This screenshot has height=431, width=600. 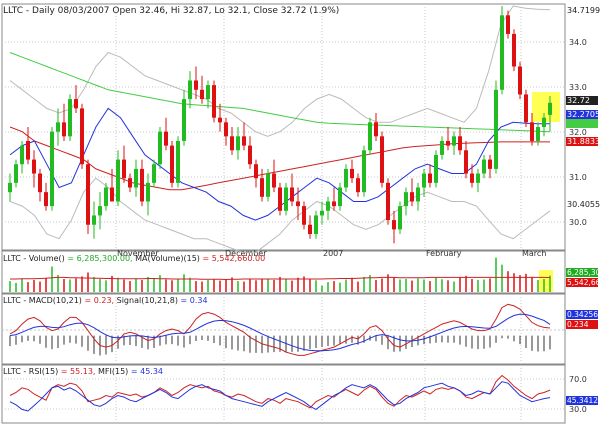 I want to click on mfi-legend-value: = 45.34, so click(x=147, y=371).